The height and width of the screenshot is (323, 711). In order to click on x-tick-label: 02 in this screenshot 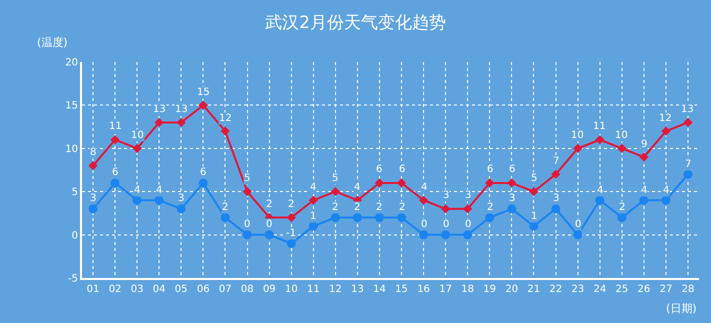, I will do `click(115, 289)`.